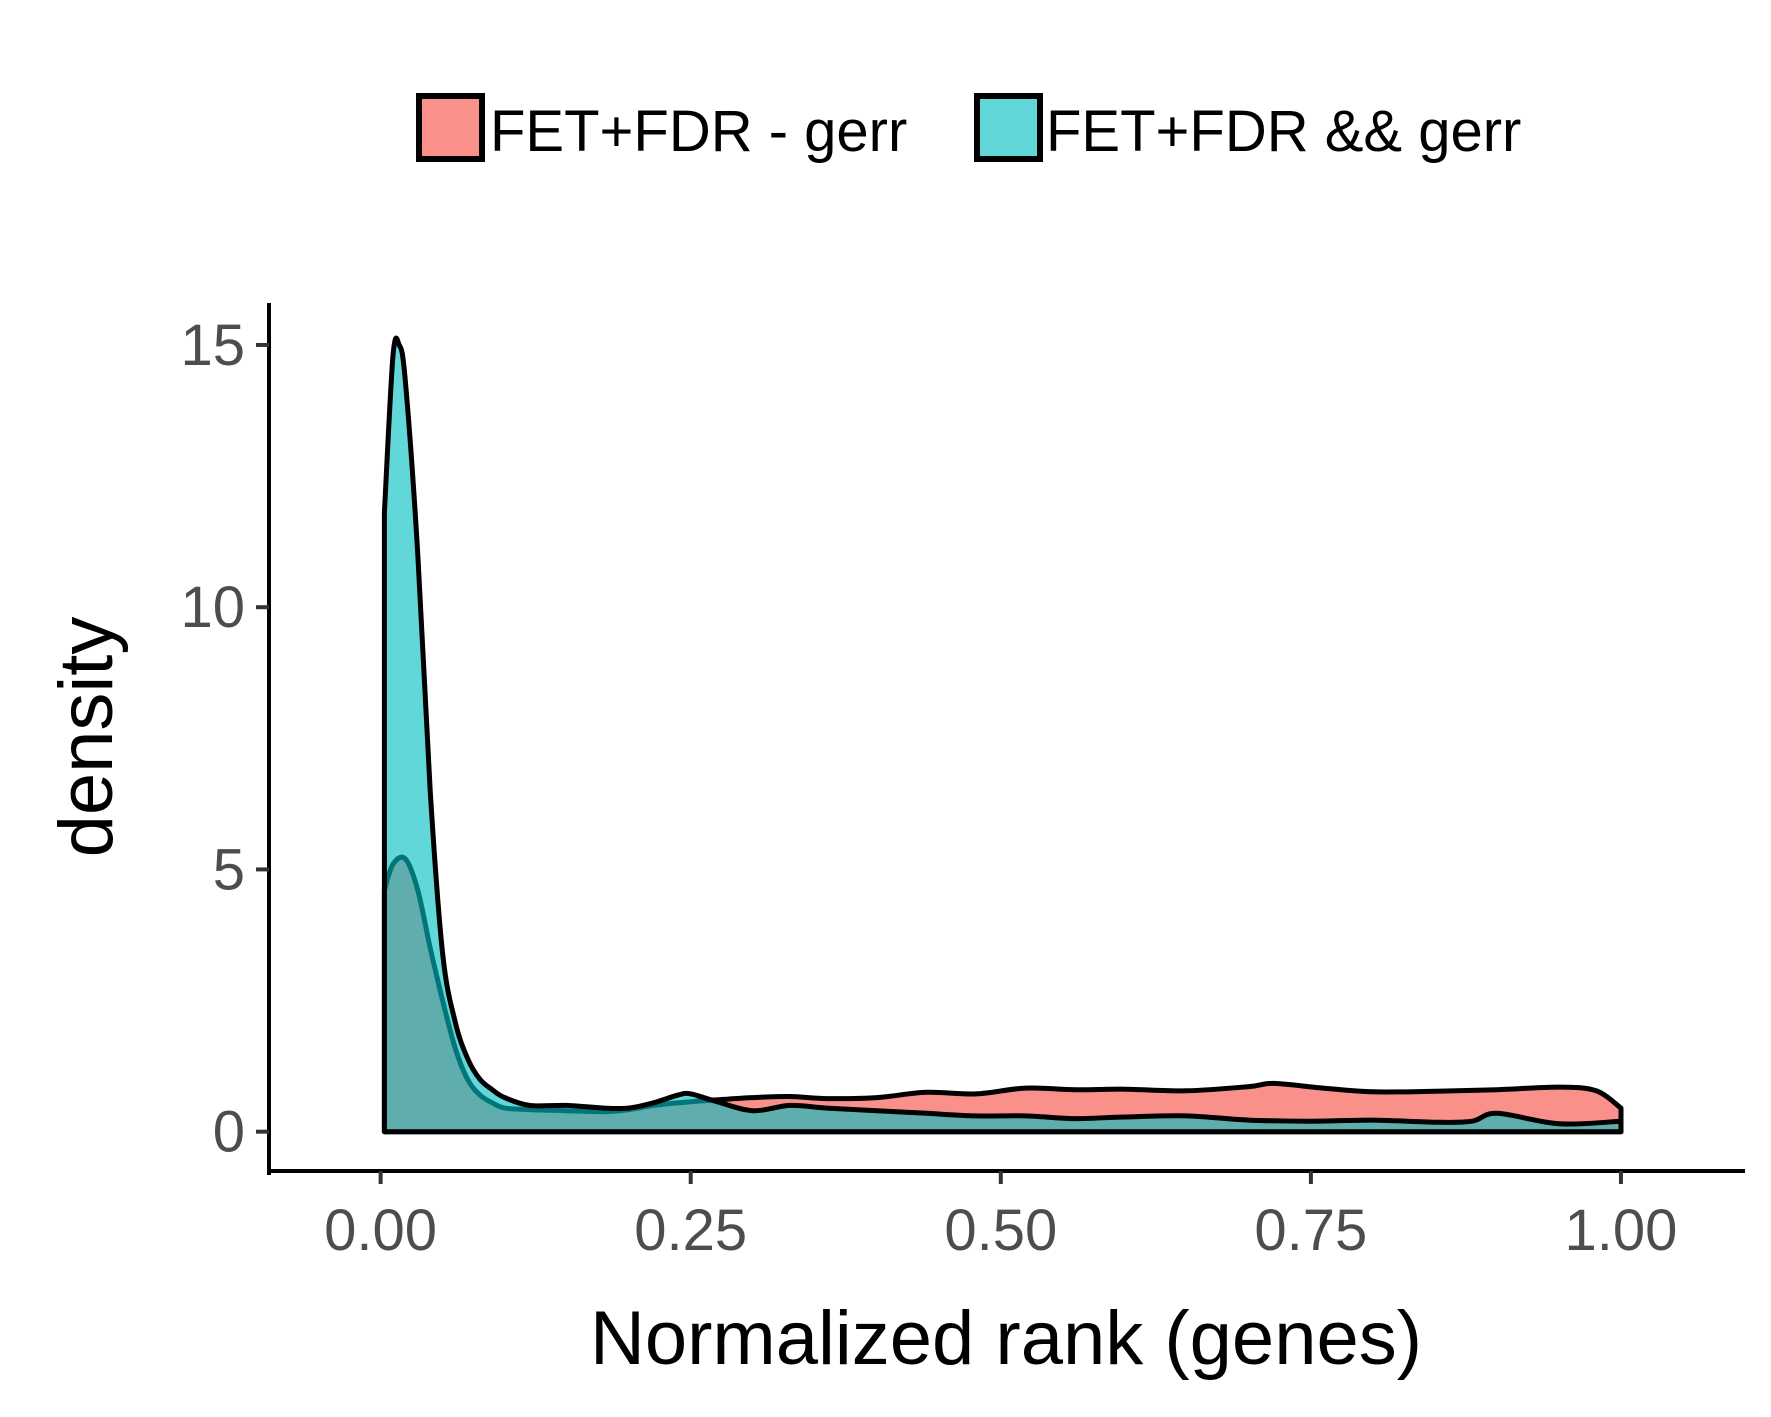 The image size is (1771, 1417). What do you see at coordinates (1000, 1230) in the screenshot?
I see `x-tick-label: 0.50` at bounding box center [1000, 1230].